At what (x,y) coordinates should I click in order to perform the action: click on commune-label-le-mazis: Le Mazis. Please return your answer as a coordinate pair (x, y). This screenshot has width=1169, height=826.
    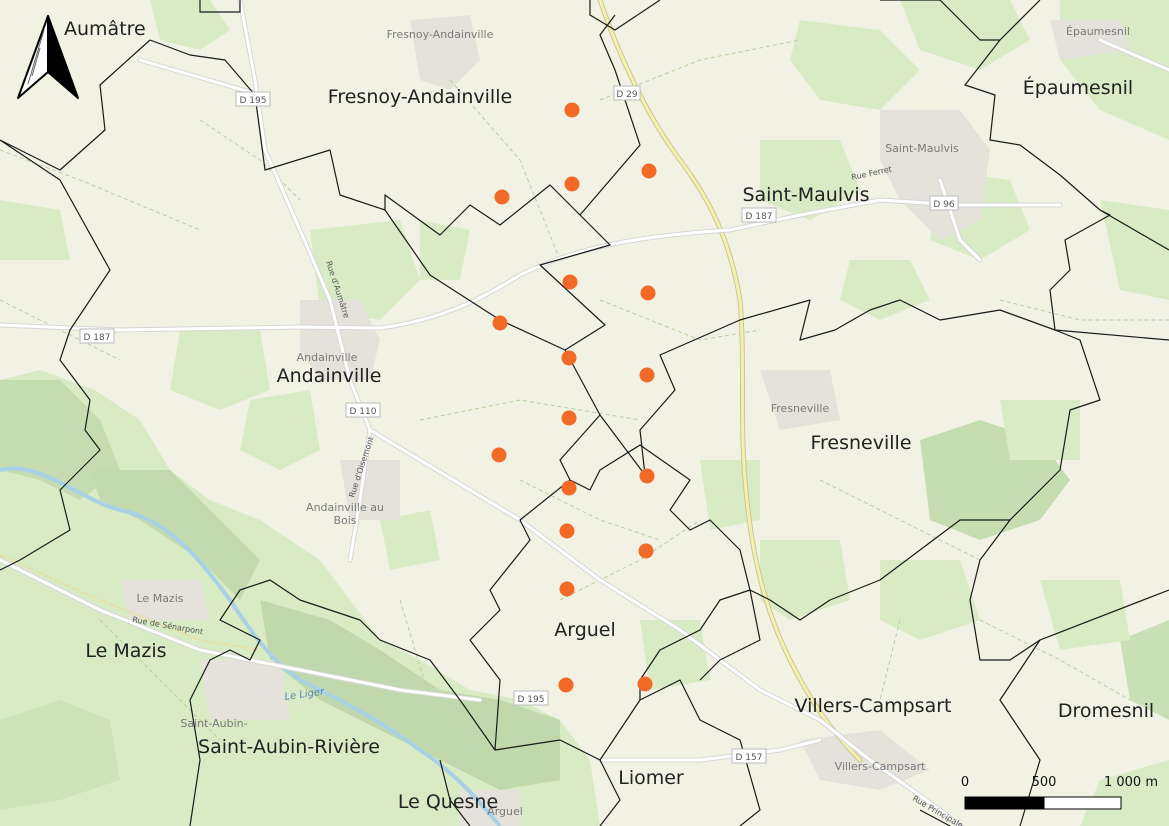
    Looking at the image, I should click on (125, 651).